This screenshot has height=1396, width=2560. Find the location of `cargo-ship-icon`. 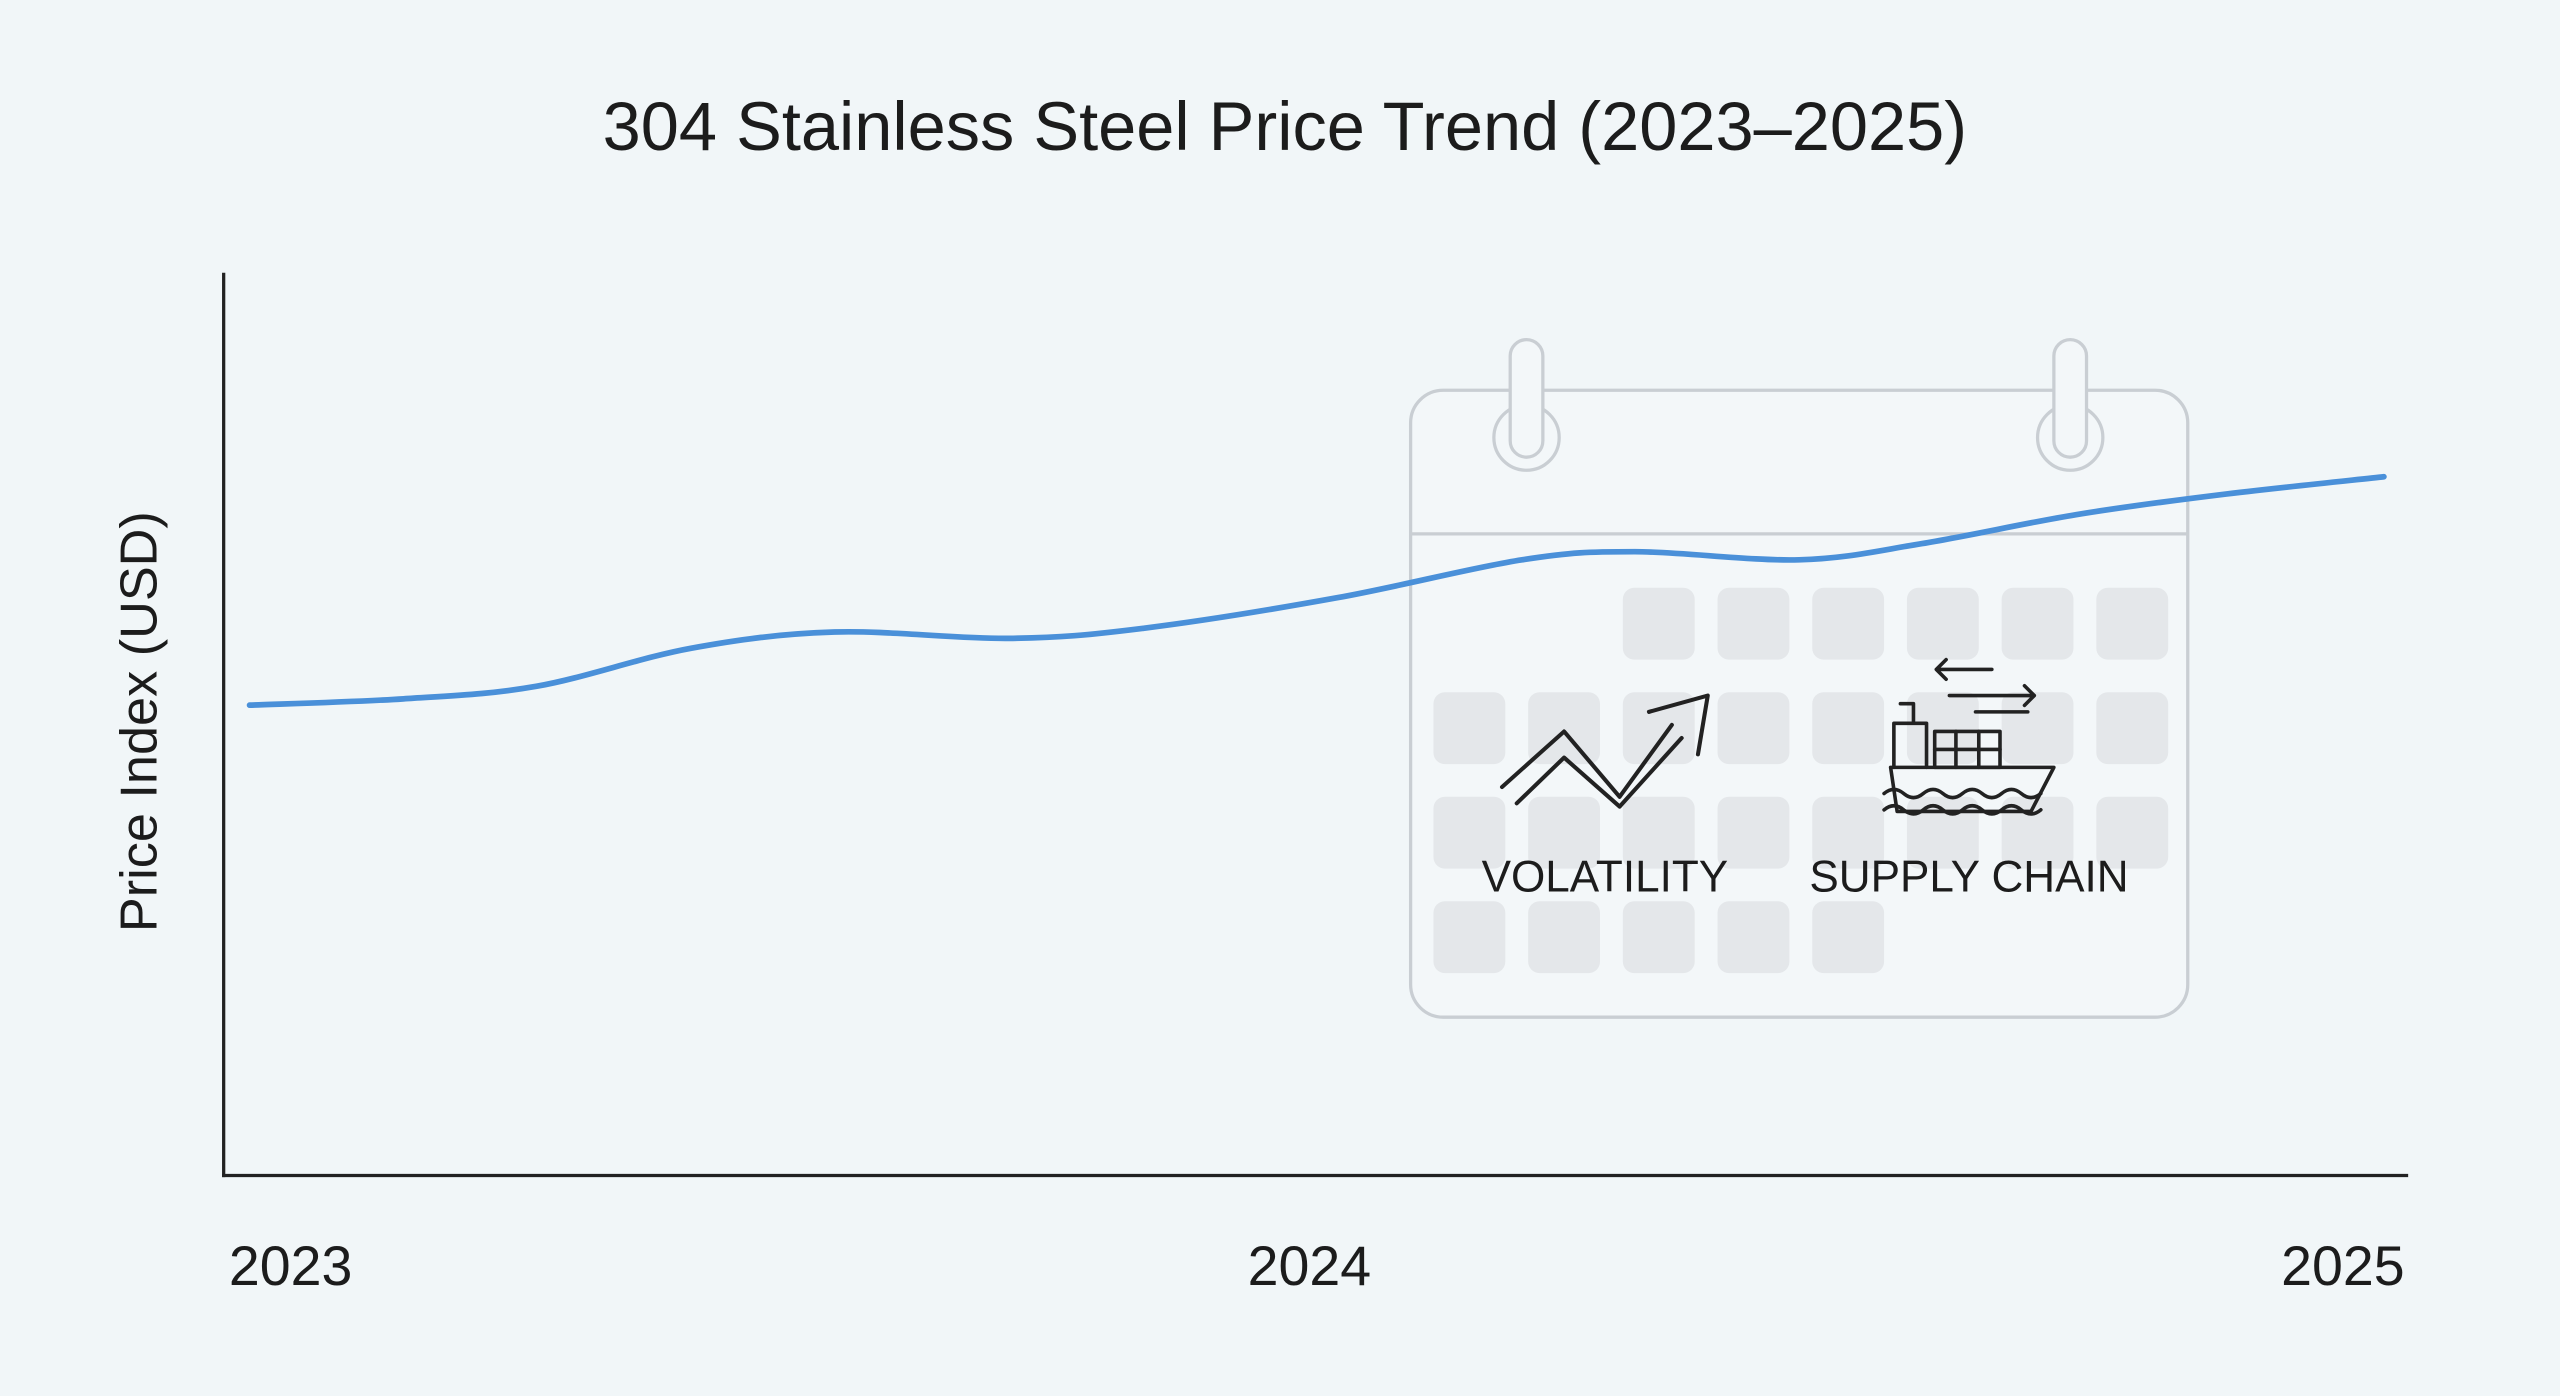

cargo-ship-icon is located at coordinates (1969, 736).